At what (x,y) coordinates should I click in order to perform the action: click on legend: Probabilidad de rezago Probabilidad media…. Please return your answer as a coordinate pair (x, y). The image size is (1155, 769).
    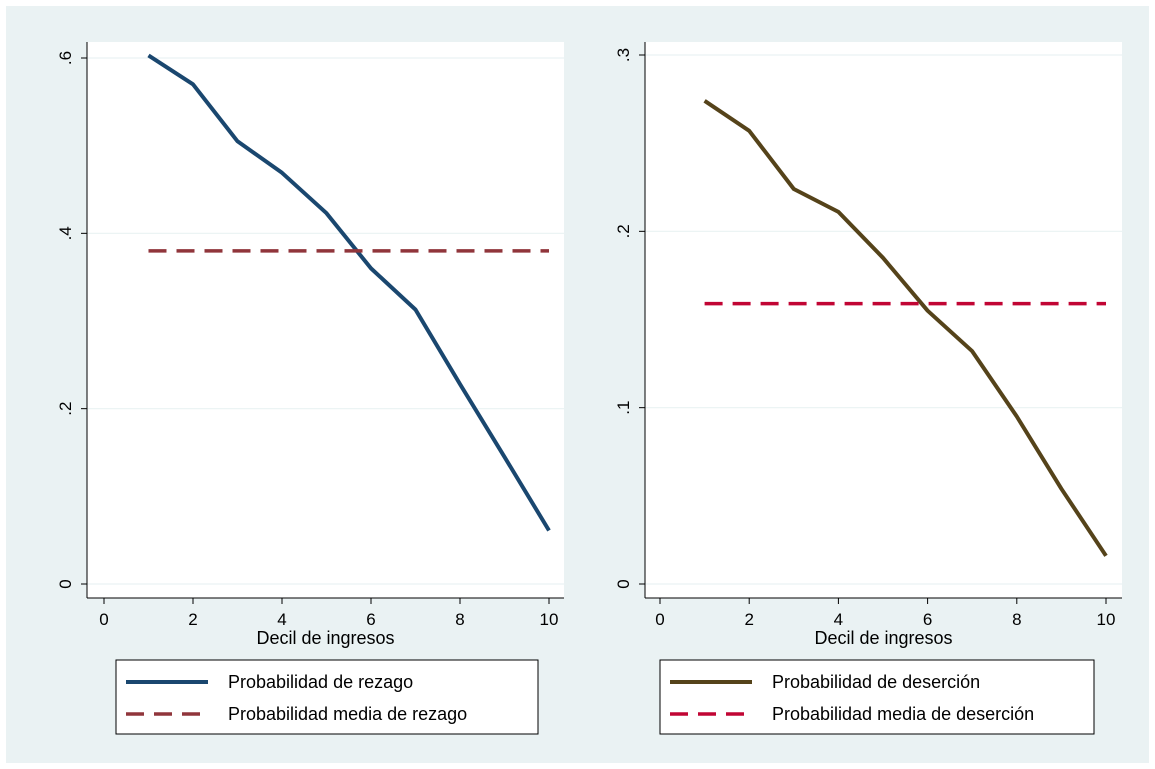
    Looking at the image, I should click on (327, 697).